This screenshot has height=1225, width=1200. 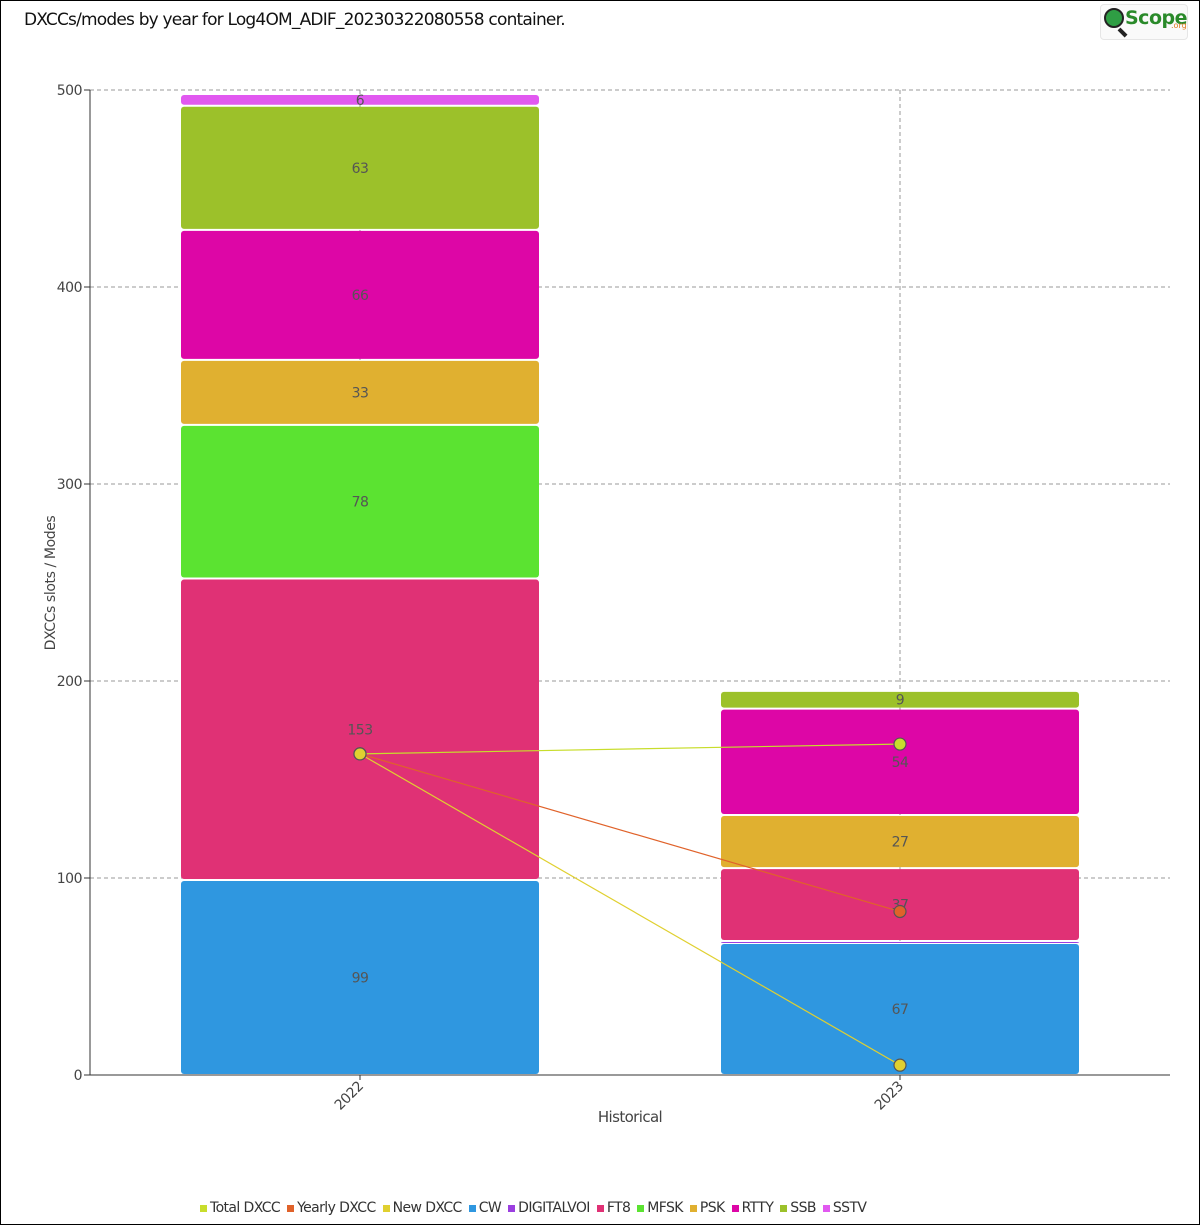 What do you see at coordinates (900, 744) in the screenshot?
I see `point-total-dxcc-2023` at bounding box center [900, 744].